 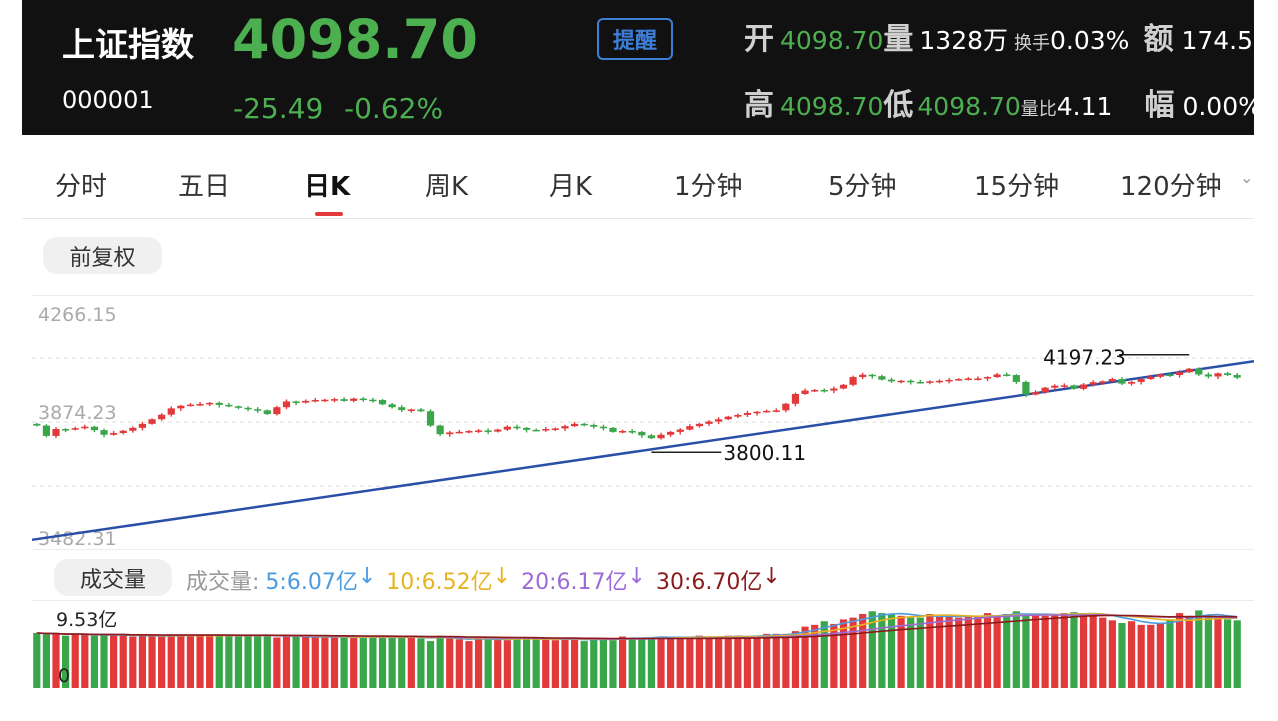 I want to click on volume-ma10: 10:6.52亿, so click(x=439, y=582).